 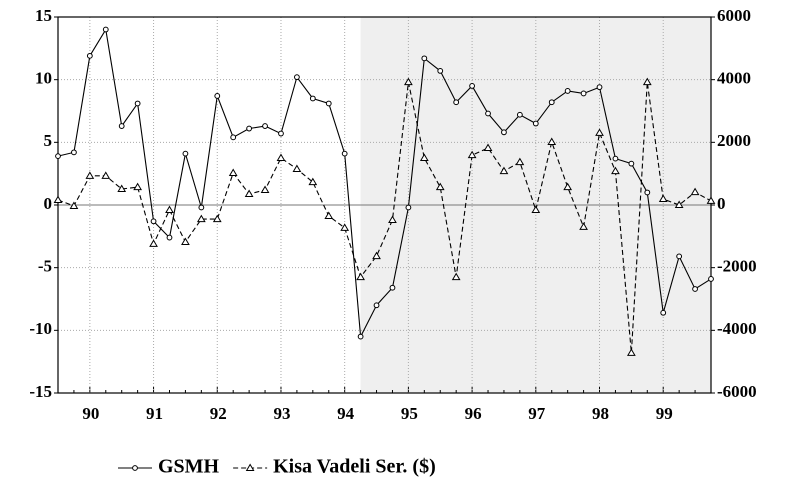 I want to click on x-tick-label: 96, so click(x=473, y=413).